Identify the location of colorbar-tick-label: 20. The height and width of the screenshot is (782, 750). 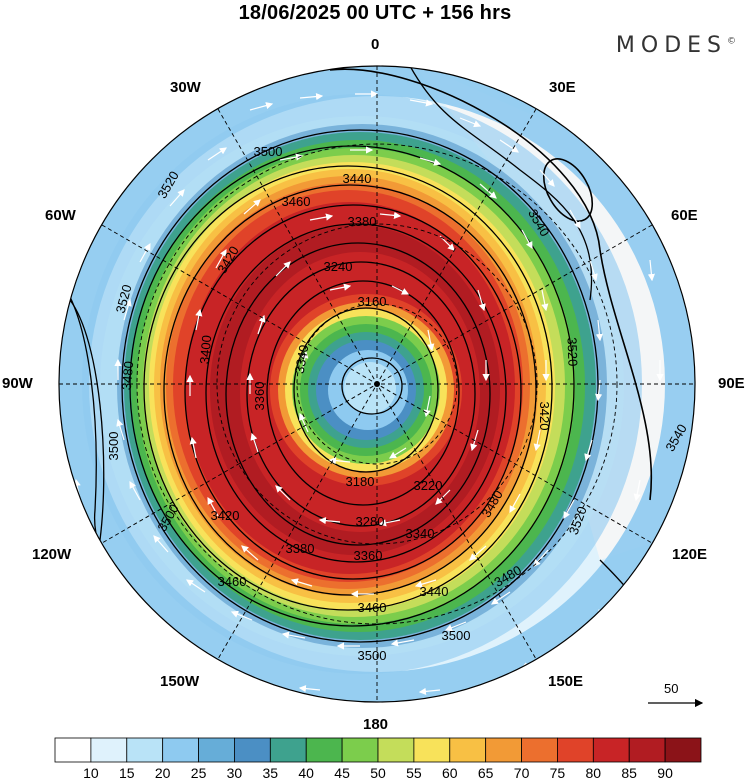
(162, 773).